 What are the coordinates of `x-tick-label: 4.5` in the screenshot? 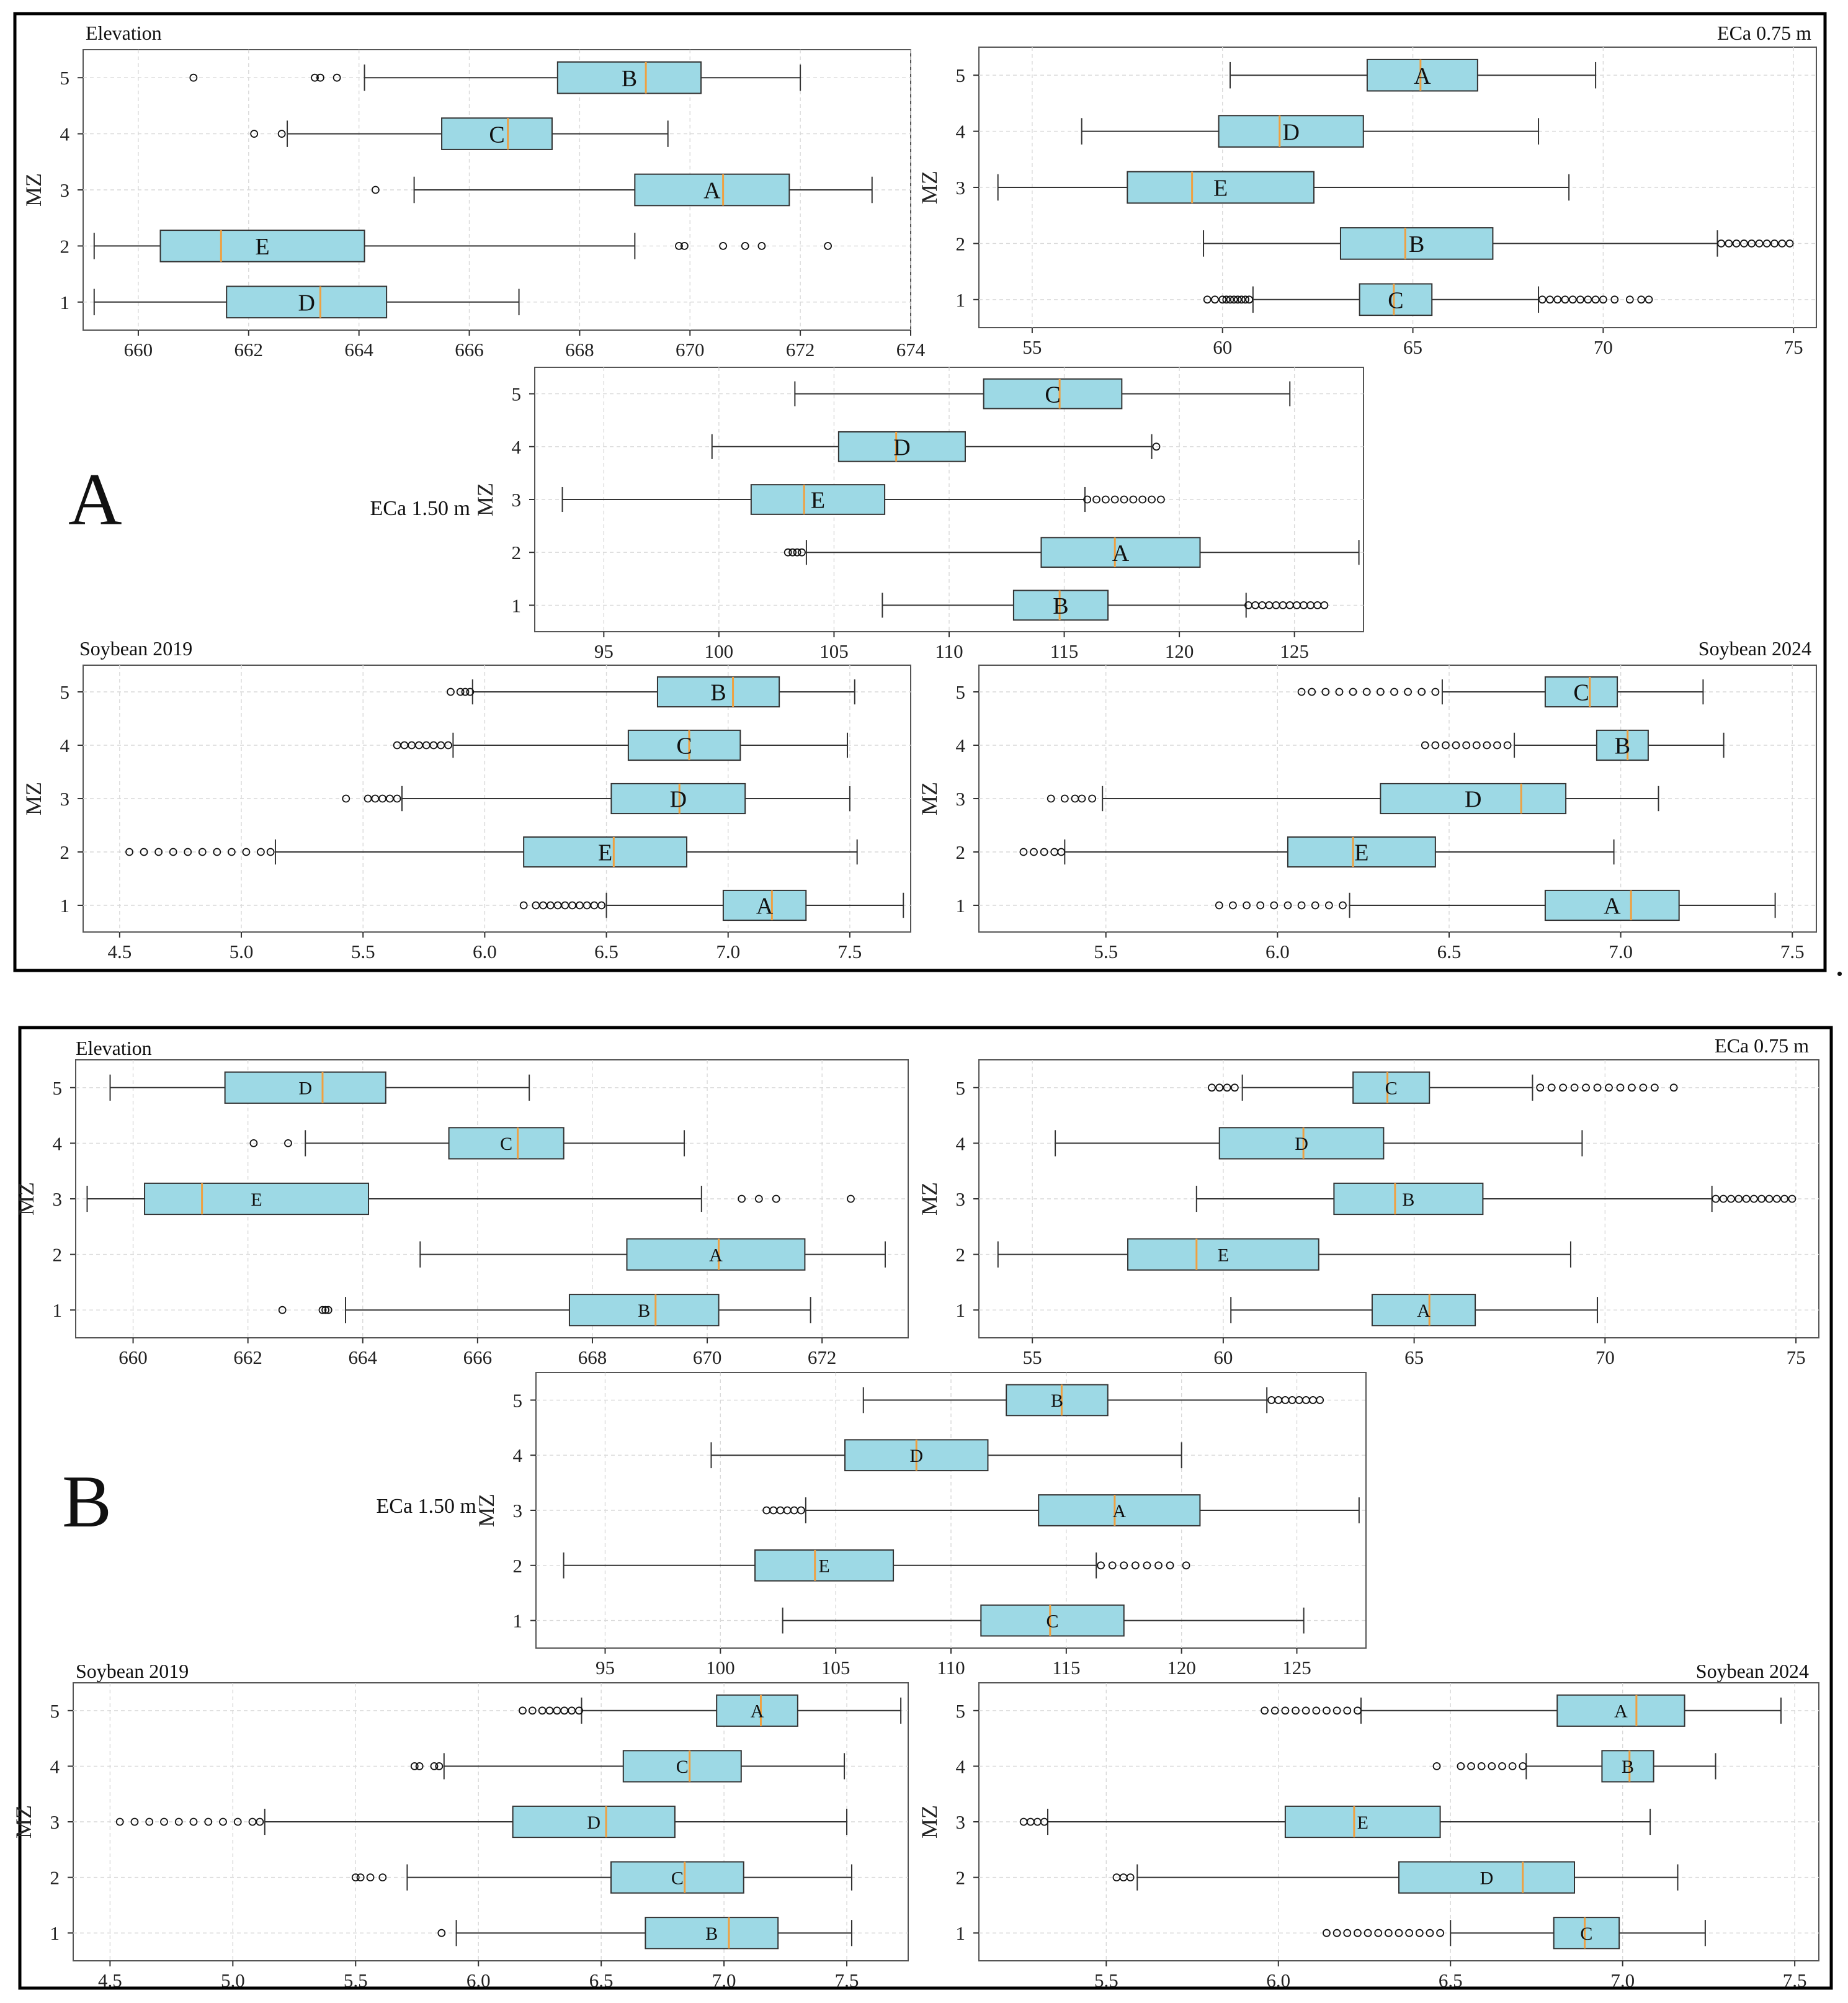 It's located at (119, 952).